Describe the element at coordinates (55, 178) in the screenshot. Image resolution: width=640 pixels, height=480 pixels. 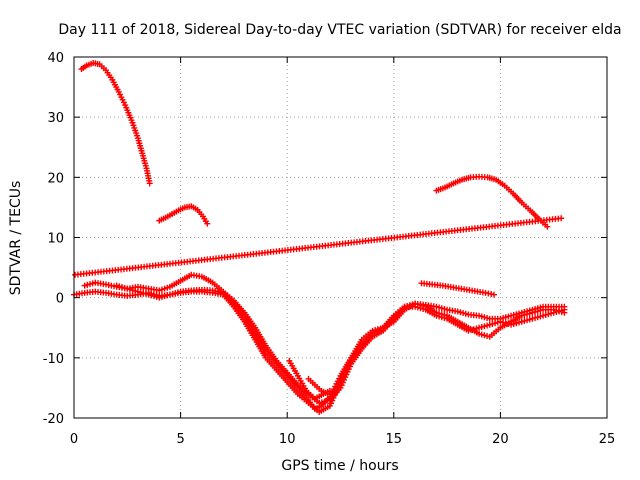
I see `y-tick-label: 20` at that location.